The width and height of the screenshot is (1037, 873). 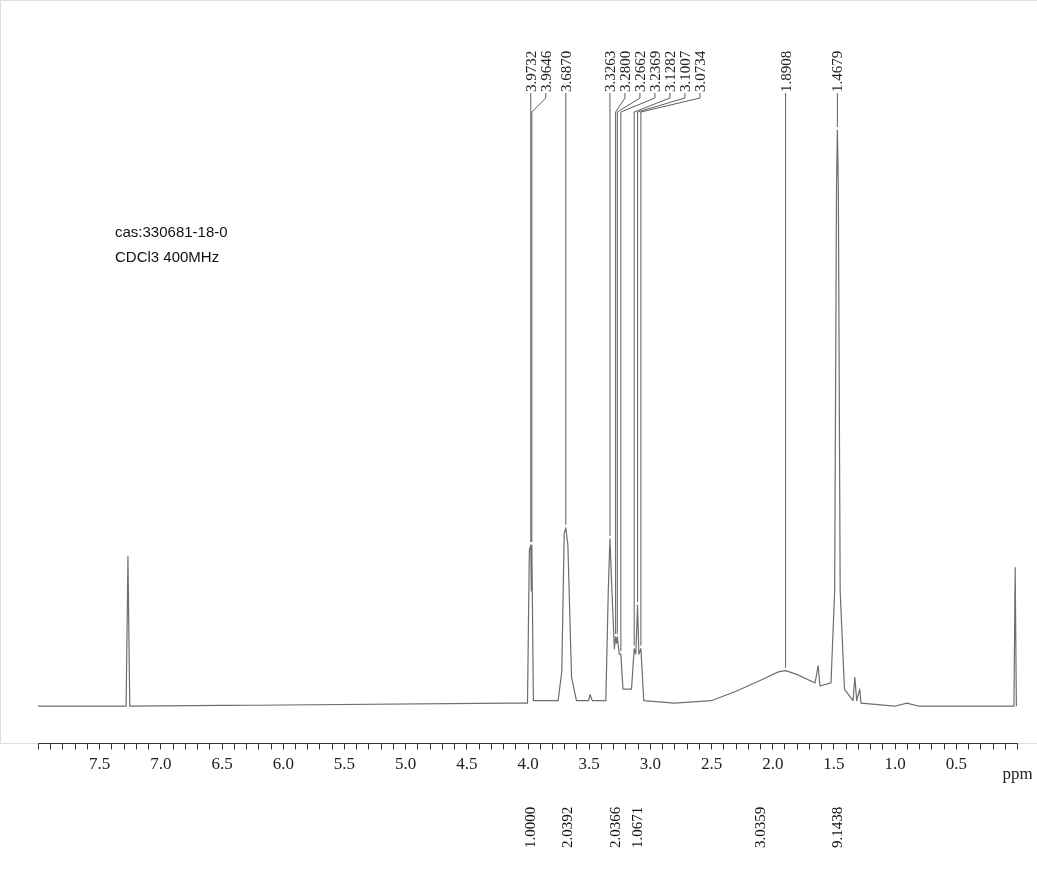 I want to click on text: 9.1438, so click(x=837, y=827).